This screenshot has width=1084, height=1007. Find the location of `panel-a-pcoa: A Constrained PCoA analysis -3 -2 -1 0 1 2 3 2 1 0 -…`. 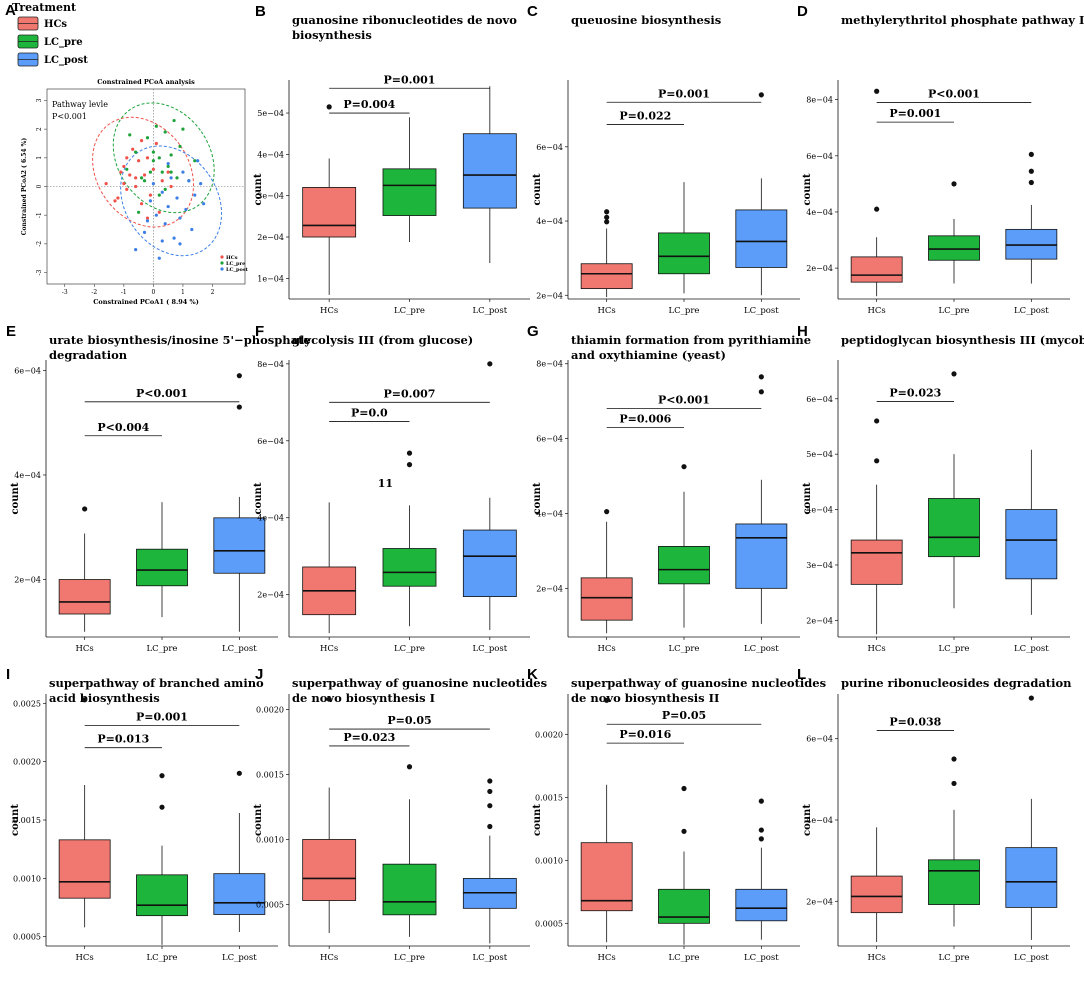

panel-a-pcoa: A Constrained PCoA analysis -3 -2 -1 0 1 2 3 2 1 0 -… is located at coordinates (127, 154).